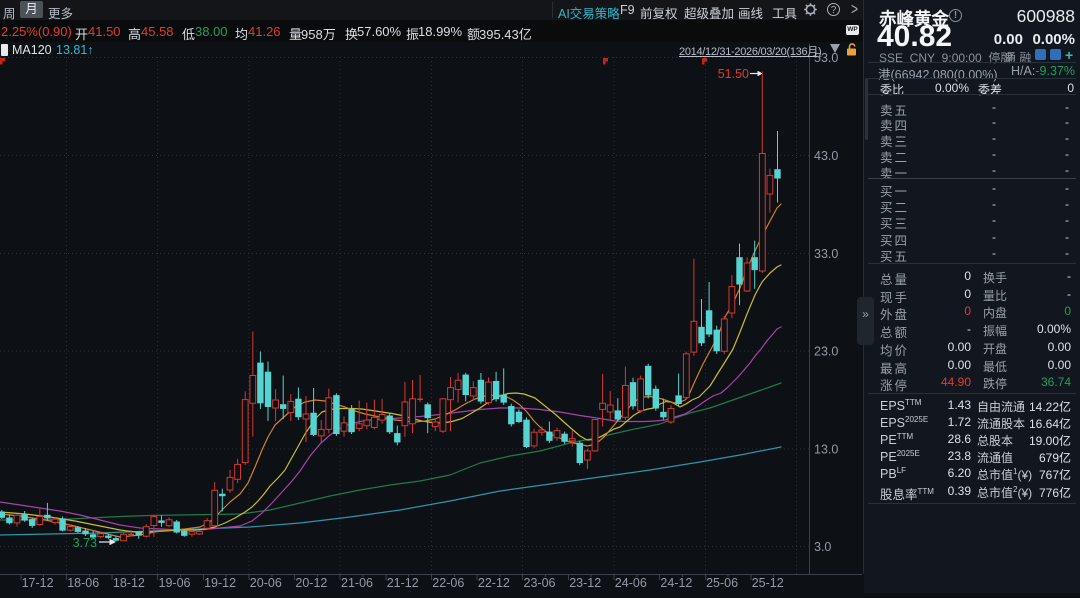  What do you see at coordinates (266, 583) in the screenshot?
I see `svg-text: 20-06` at bounding box center [266, 583].